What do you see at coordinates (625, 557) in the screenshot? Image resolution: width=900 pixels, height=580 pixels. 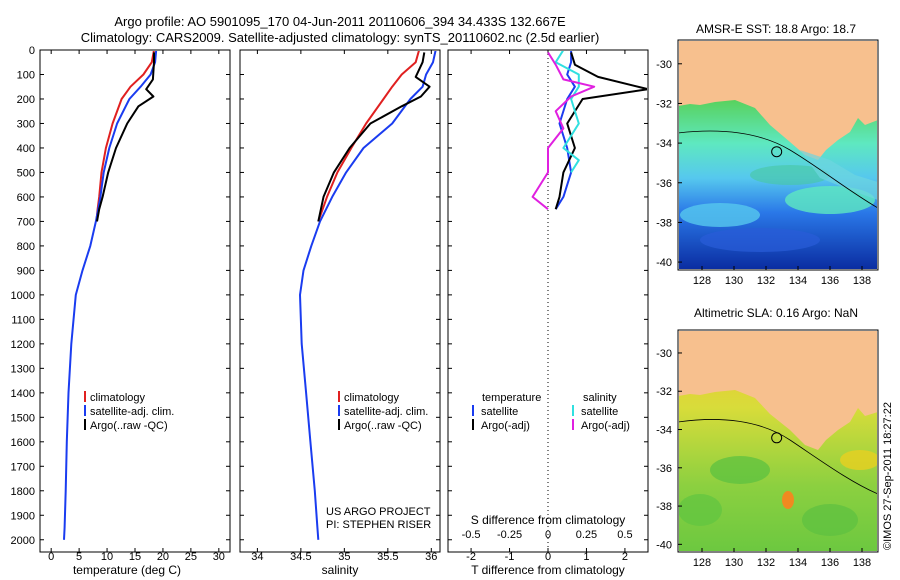 I see `x-tick-label: 2` at bounding box center [625, 557].